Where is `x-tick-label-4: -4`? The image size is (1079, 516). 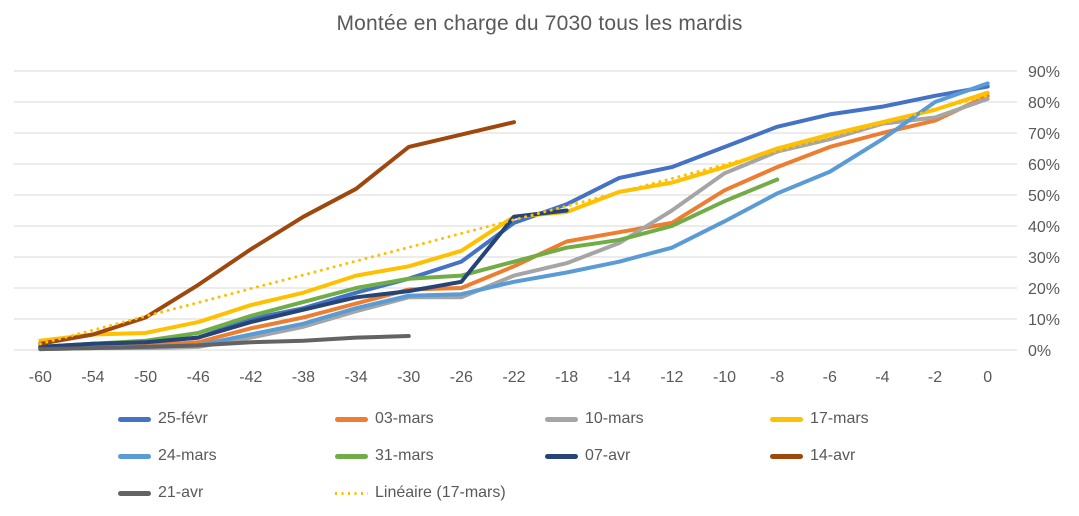
x-tick-label-4: -4 is located at coordinates (882, 377).